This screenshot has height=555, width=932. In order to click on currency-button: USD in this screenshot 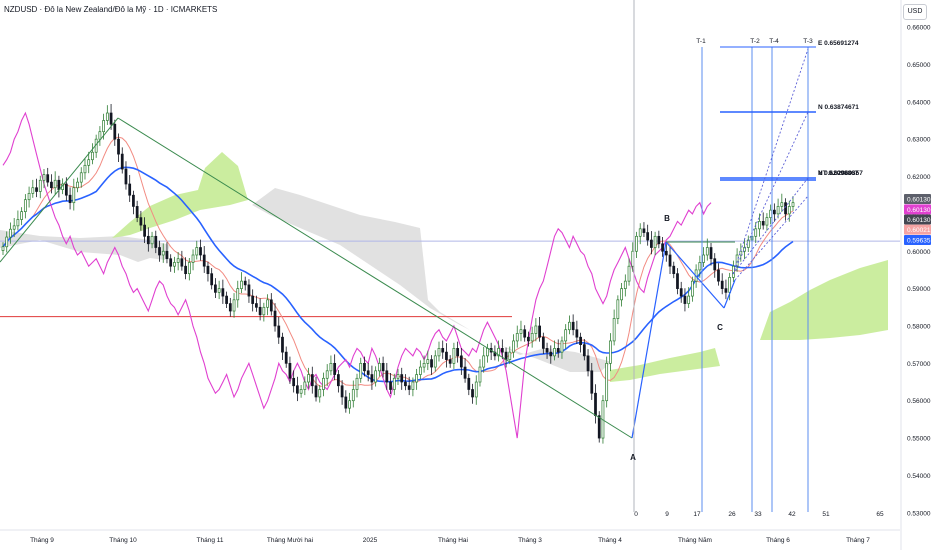, I will do `click(915, 12)`.